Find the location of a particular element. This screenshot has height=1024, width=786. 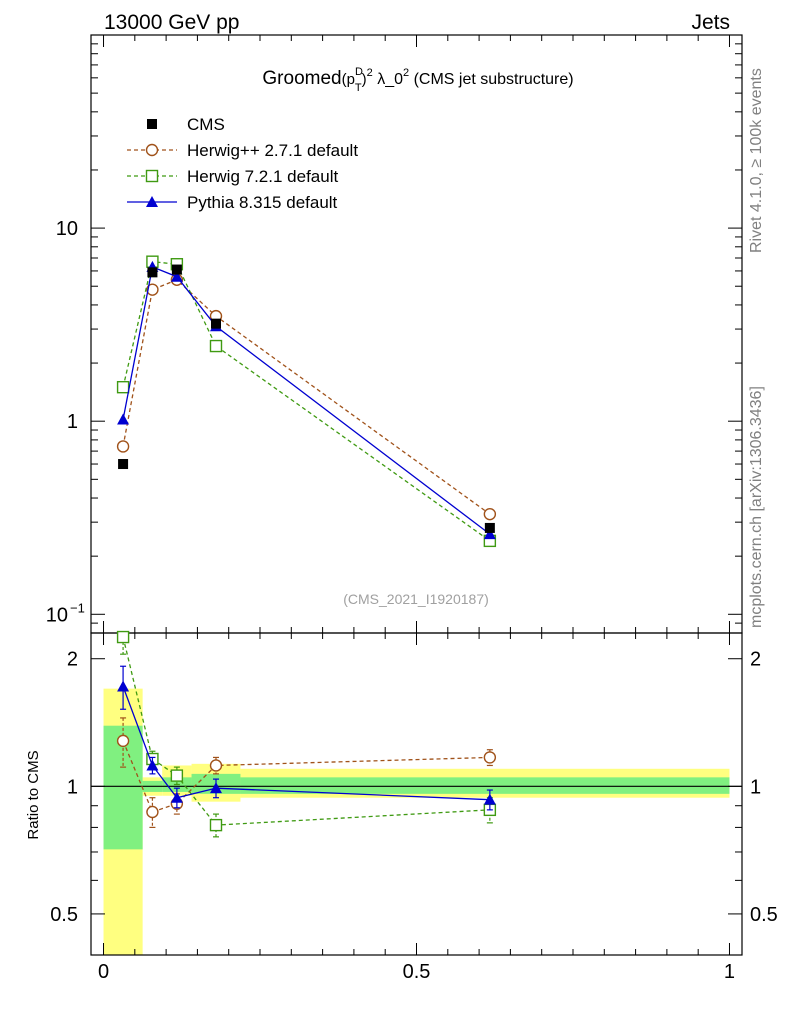

title-p: (p is located at coordinates (348, 79).